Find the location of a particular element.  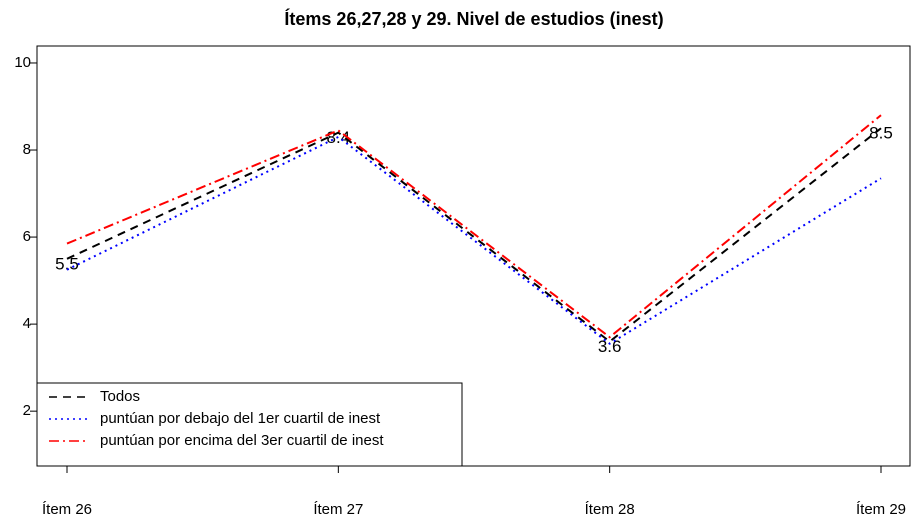

legend-box is located at coordinates (249, 424).